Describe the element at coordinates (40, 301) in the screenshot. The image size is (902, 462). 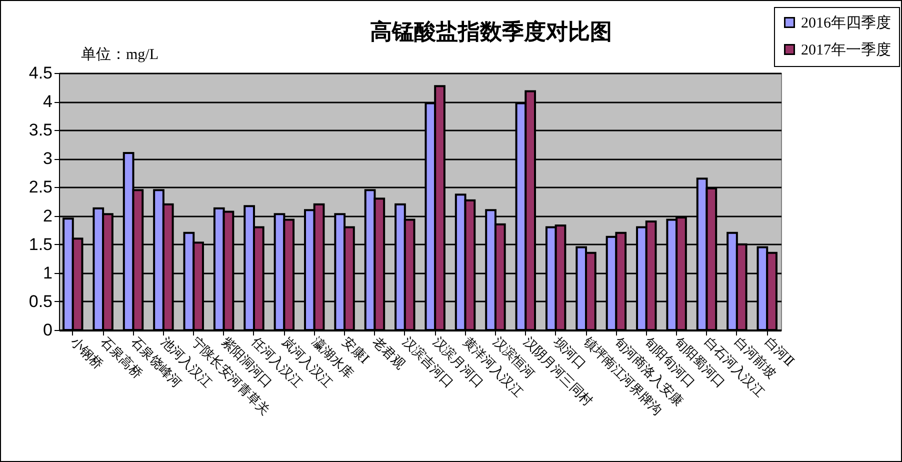
I see `y-tick-label: 0.5` at that location.